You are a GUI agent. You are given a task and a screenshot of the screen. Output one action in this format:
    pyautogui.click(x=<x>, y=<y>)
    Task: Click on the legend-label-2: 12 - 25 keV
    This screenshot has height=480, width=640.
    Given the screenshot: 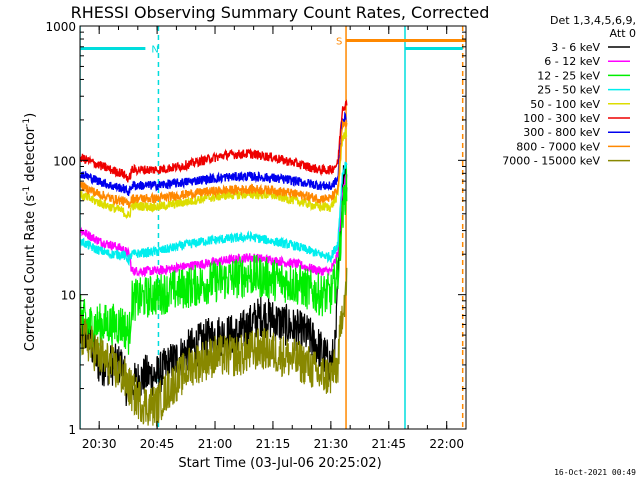 What is the action you would take?
    pyautogui.click(x=568, y=75)
    